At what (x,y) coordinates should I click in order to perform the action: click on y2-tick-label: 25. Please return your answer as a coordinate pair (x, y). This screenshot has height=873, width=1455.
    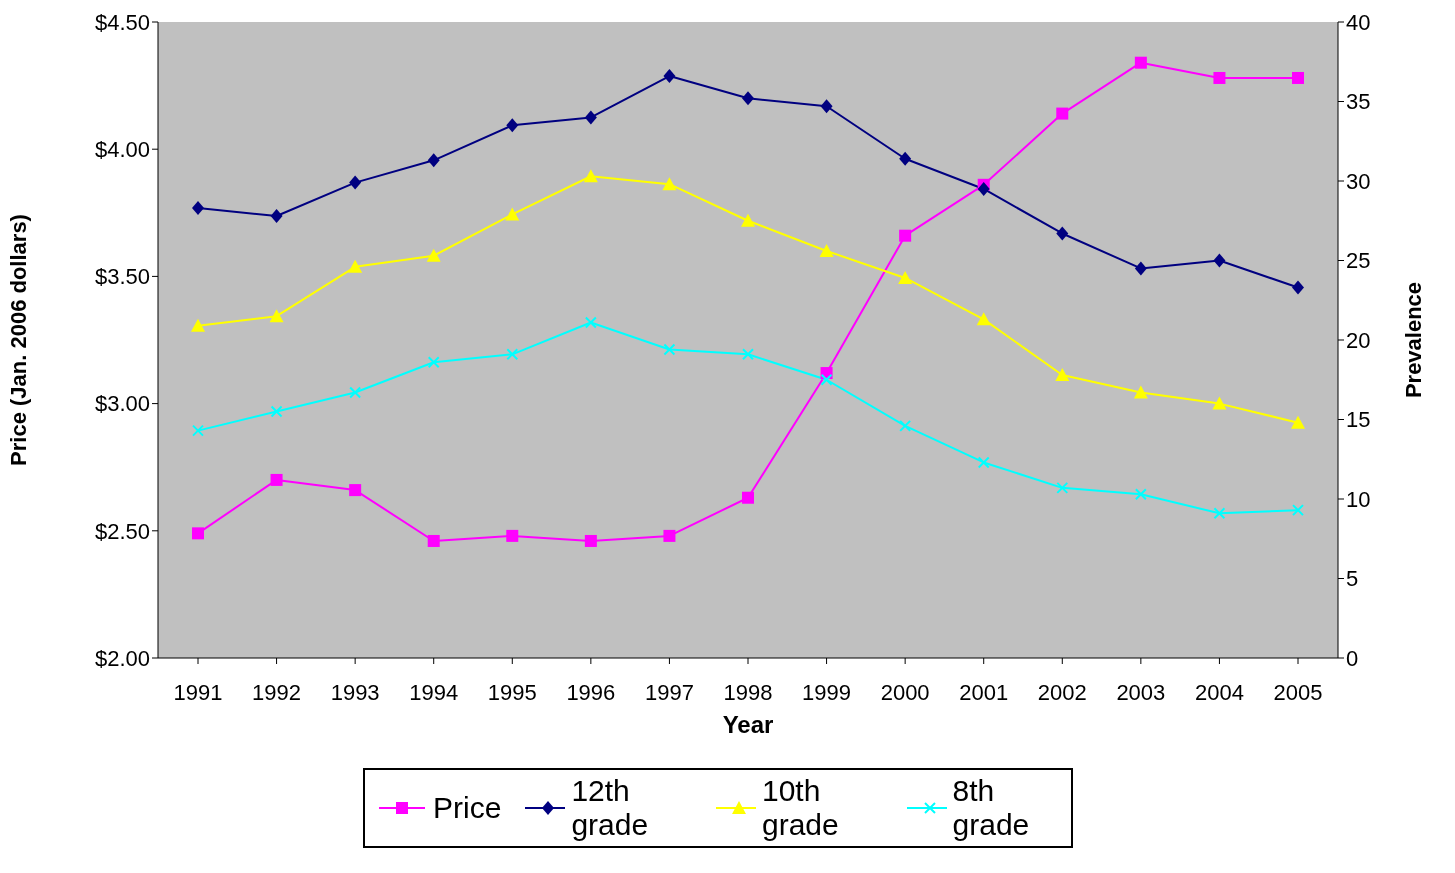
    Looking at the image, I should click on (1358, 261).